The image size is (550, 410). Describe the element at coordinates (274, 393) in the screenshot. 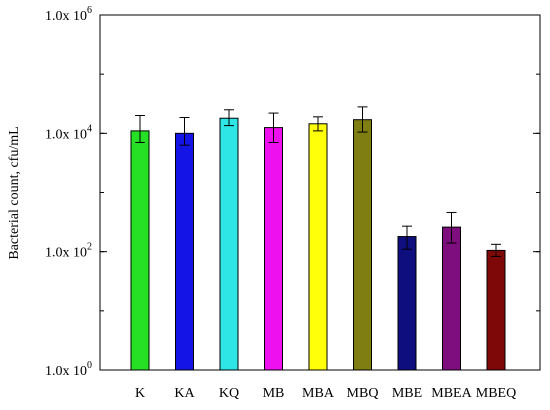

I see `x-tick-label: MB` at that location.